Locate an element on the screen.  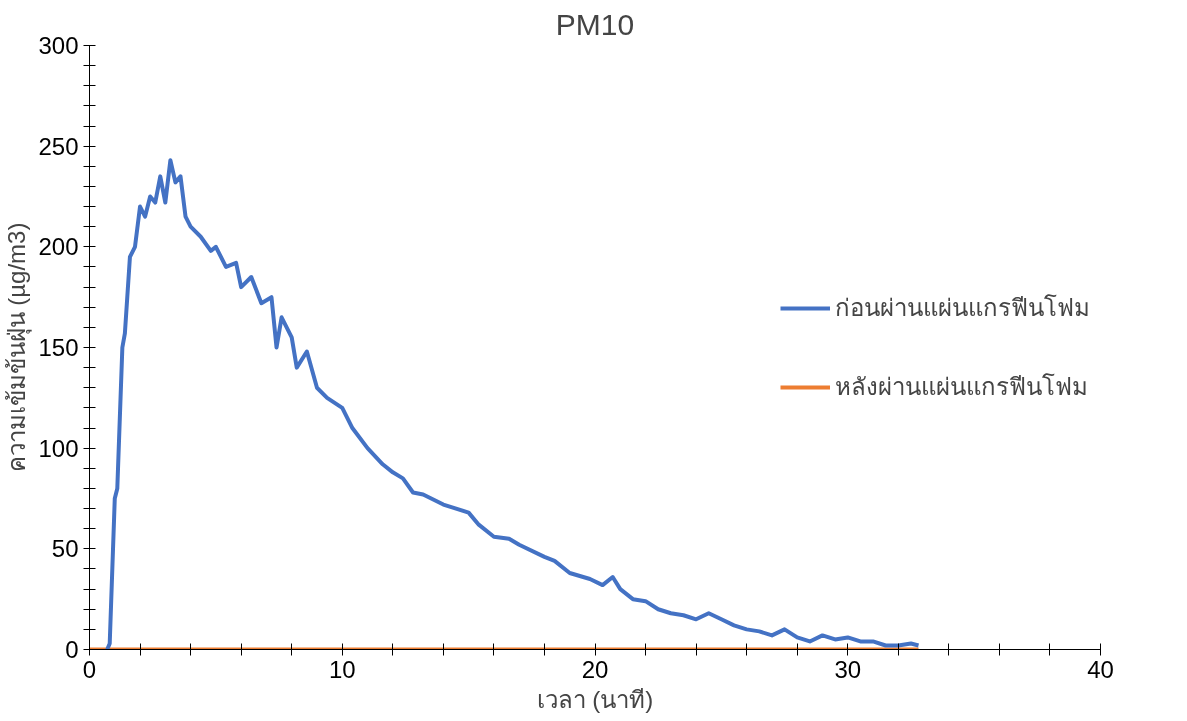
y-axis-title: ความเข้มข้นฝุ่น (µg/m3) is located at coordinates (18, 347).